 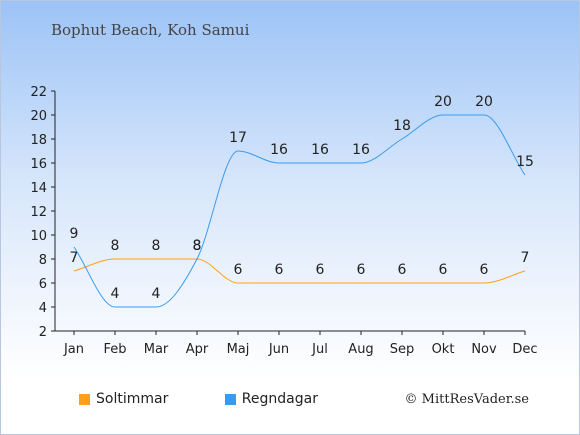 What do you see at coordinates (238, 349) in the screenshot?
I see `x-tick-label: Maj` at bounding box center [238, 349].